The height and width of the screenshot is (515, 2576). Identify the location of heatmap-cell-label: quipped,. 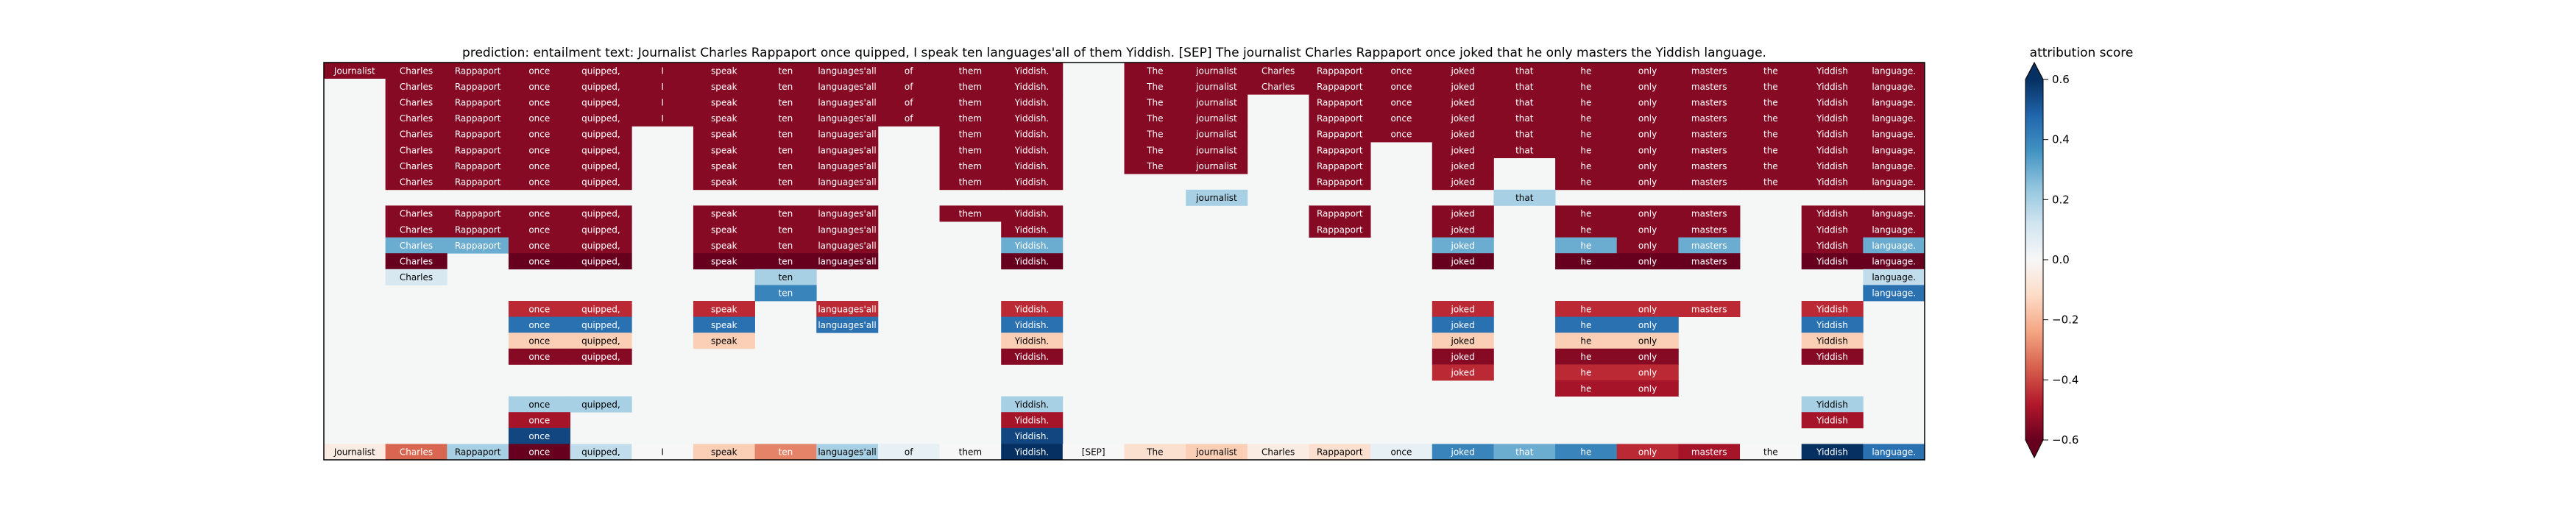
(600, 183).